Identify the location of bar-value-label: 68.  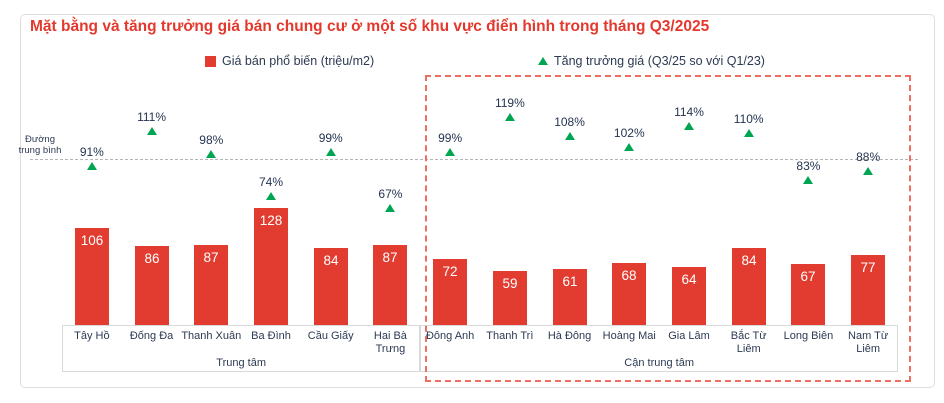
(629, 275).